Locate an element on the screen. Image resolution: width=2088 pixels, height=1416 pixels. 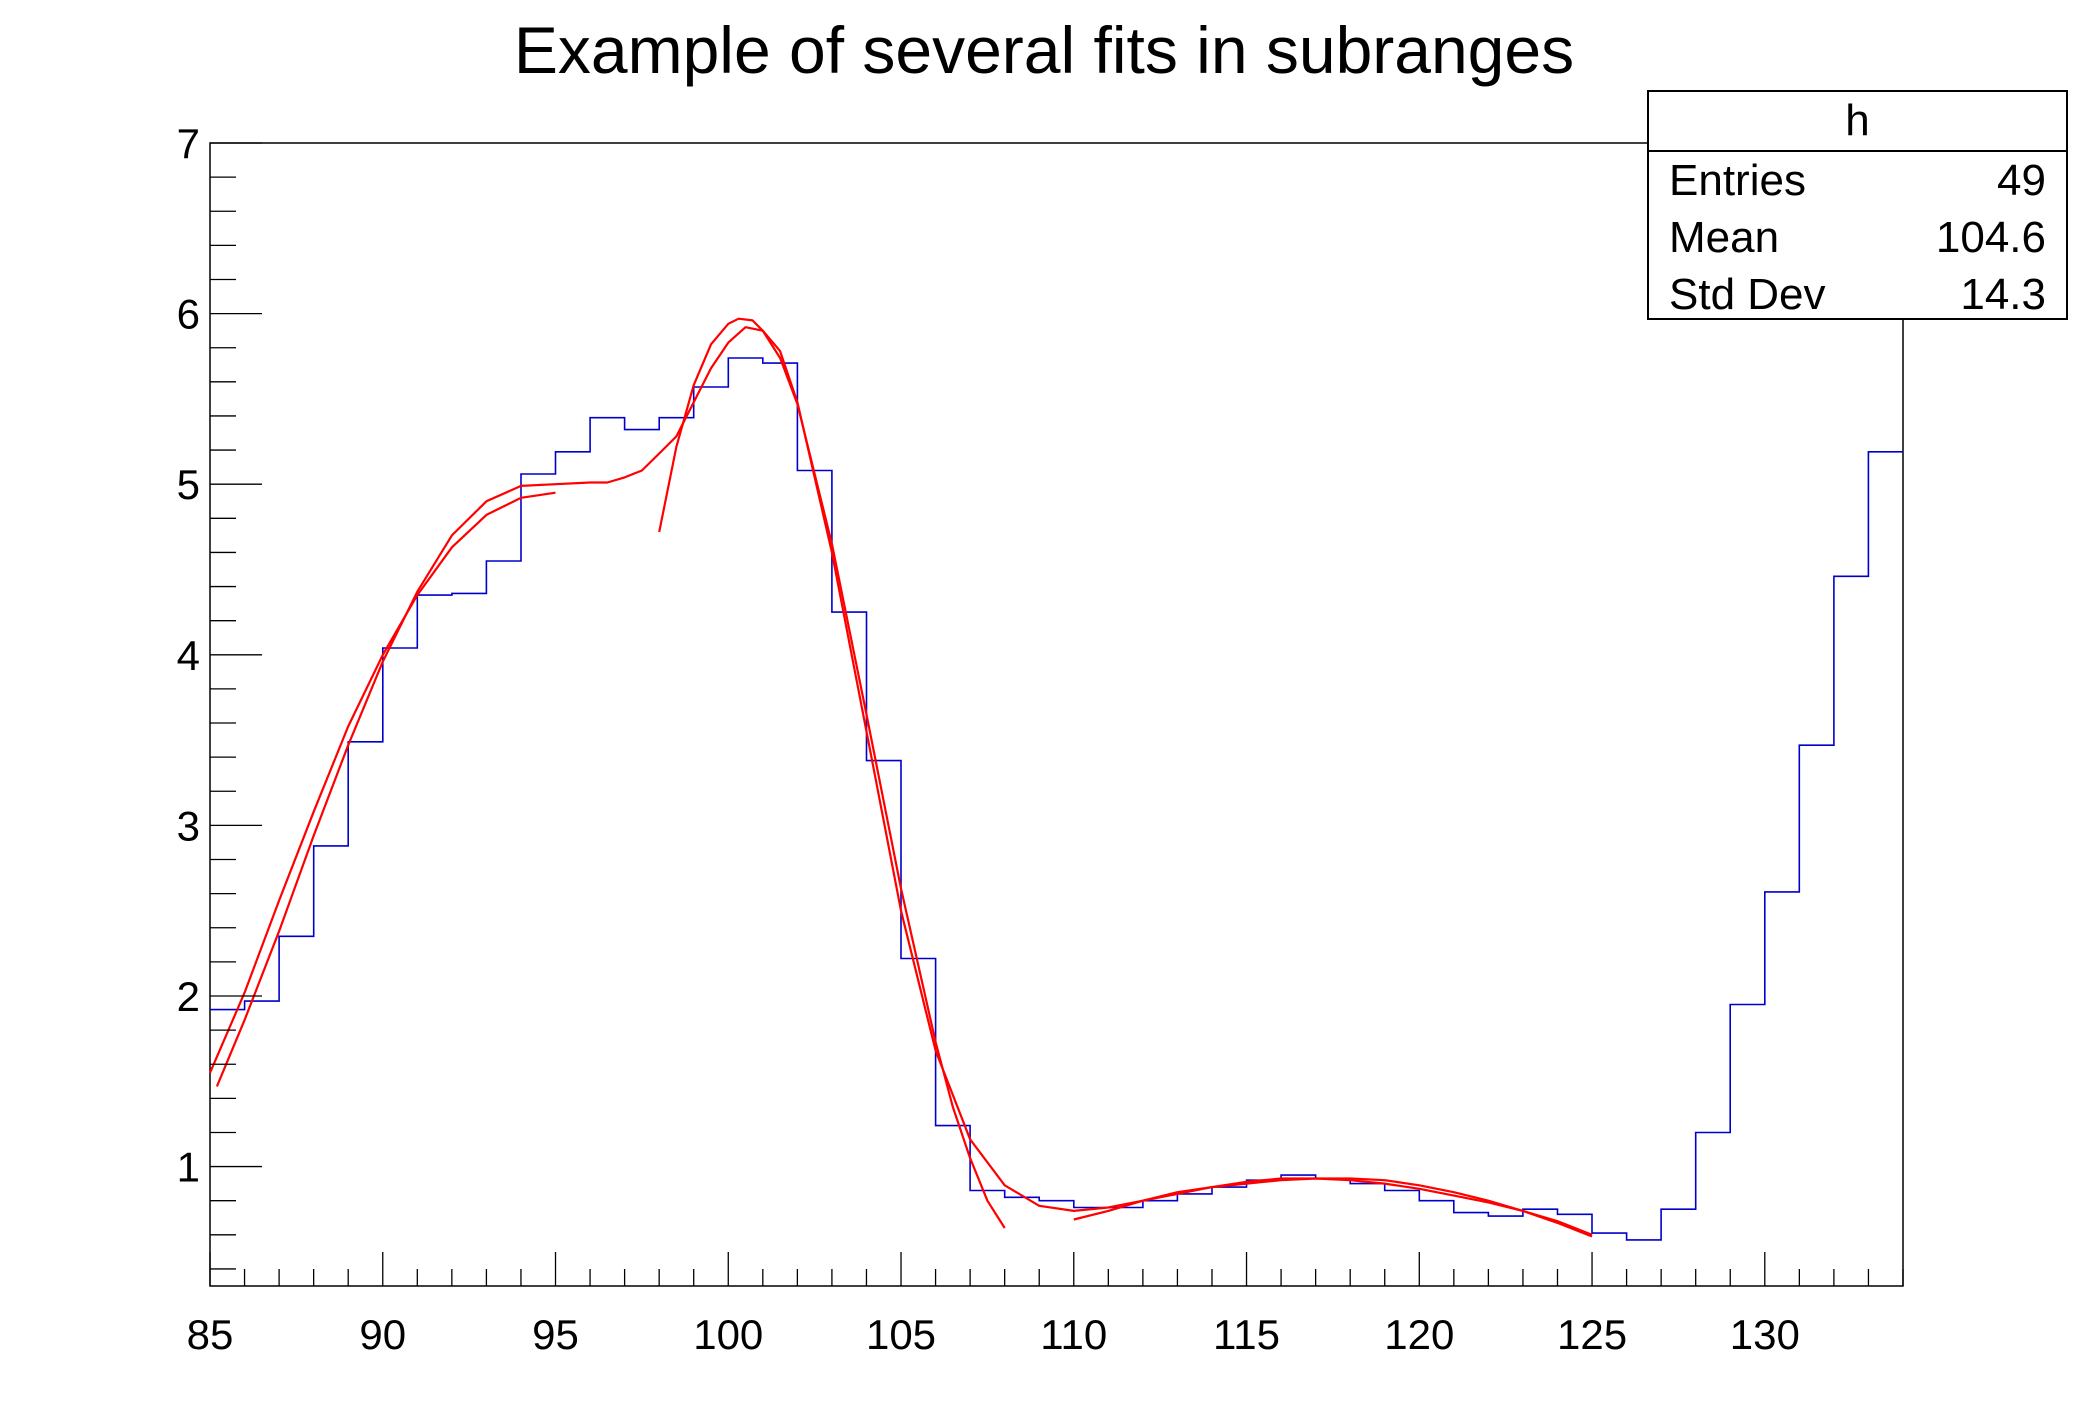
x-tick-label: 125 is located at coordinates (1592, 1334).